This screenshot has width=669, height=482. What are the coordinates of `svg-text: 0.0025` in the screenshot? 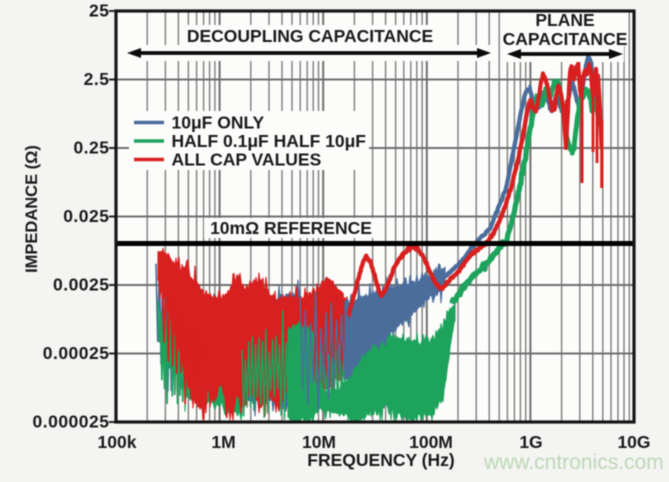 It's located at (81, 285).